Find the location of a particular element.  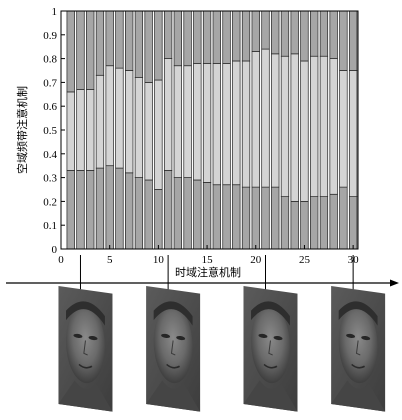

y-tick-label: 0 is located at coordinates (55, 250).